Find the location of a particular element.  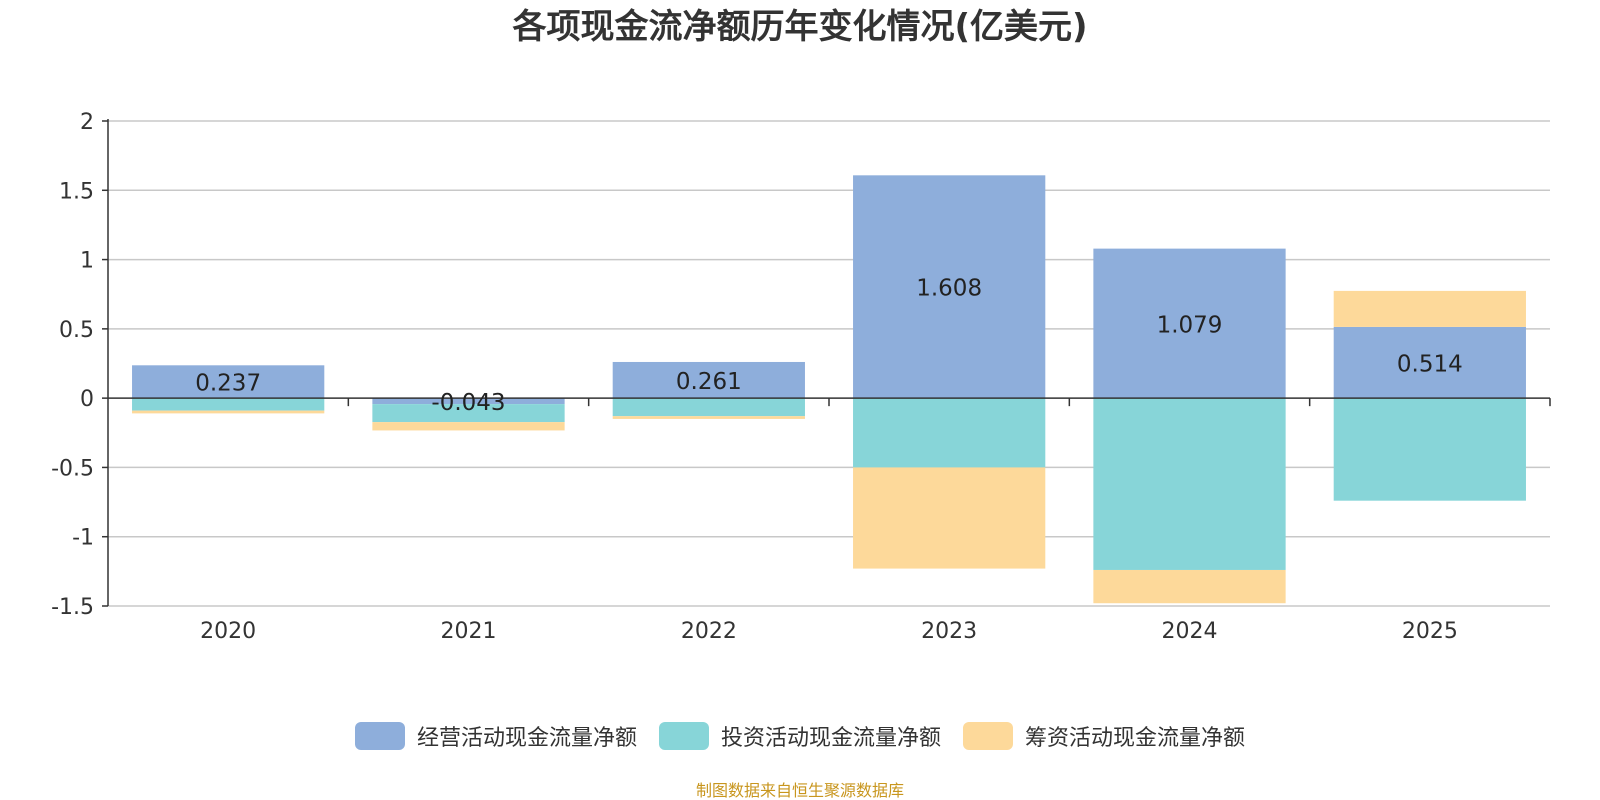

legend-label: 筹资活动现金流量净额 is located at coordinates (1135, 738).